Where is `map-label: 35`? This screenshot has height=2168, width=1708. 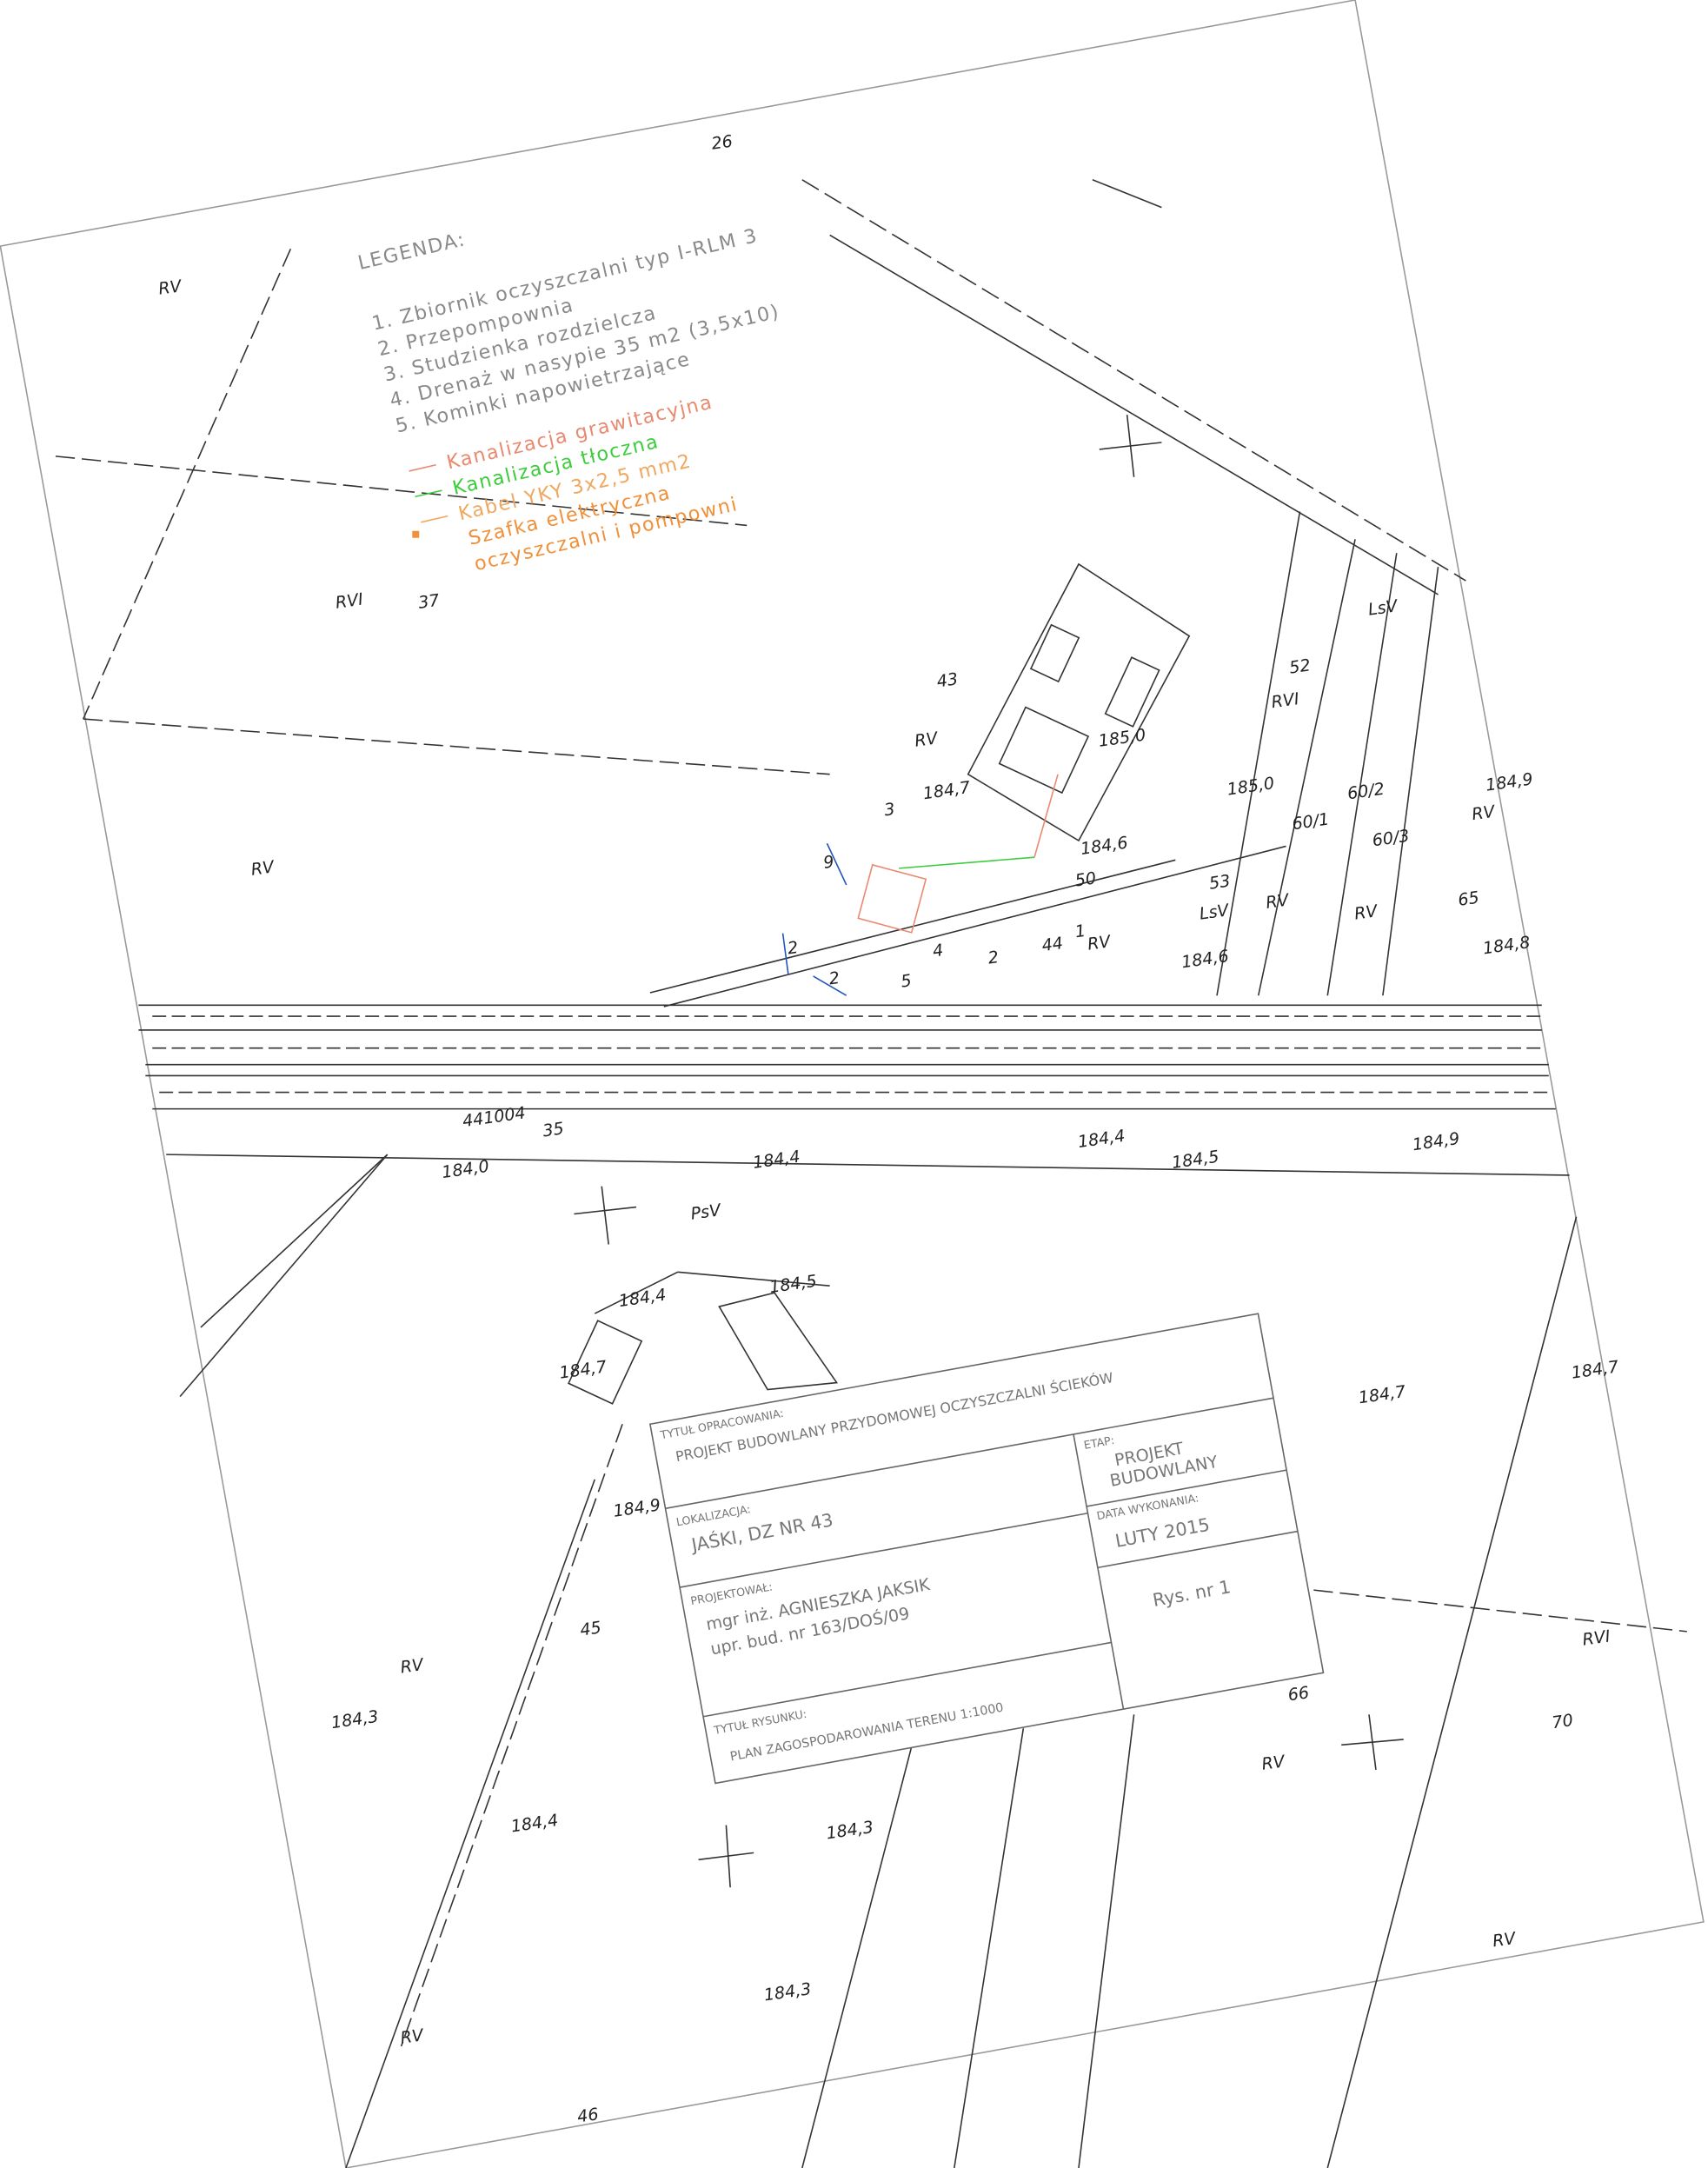 map-label: 35 is located at coordinates (553, 1130).